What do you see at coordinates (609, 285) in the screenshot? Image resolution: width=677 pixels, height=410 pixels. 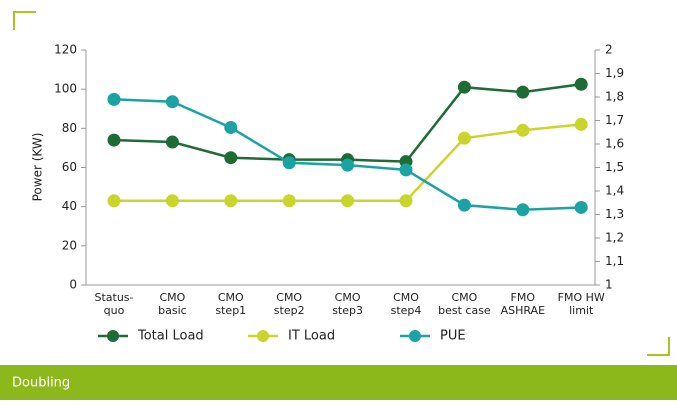 I see `y2-tick-label: 1` at bounding box center [609, 285].